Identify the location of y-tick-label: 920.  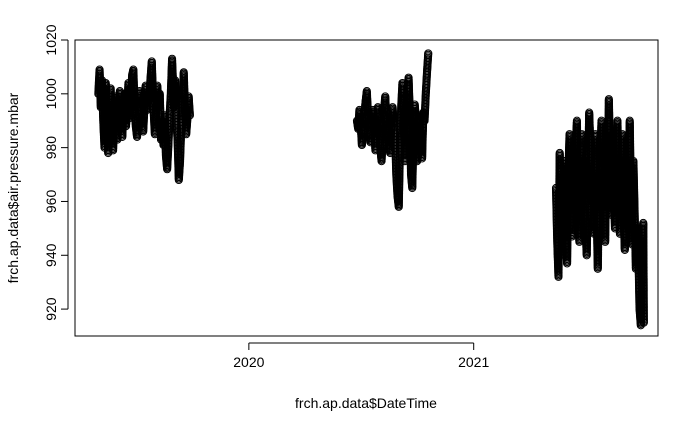
(51, 309).